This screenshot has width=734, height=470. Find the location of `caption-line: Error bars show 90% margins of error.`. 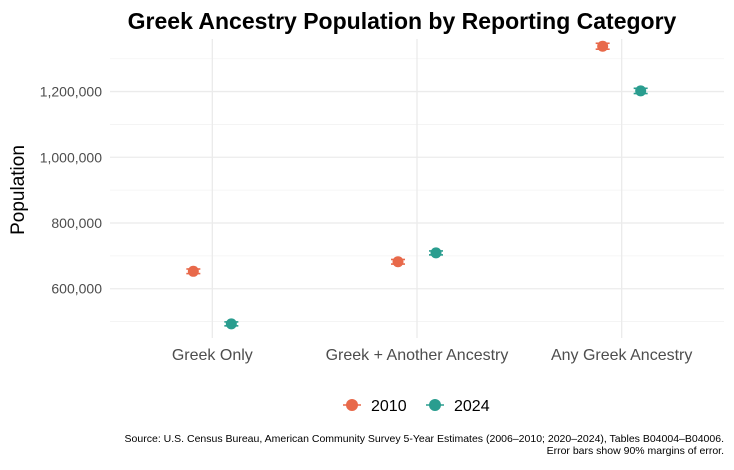

caption-line: Error bars show 90% margins of error. is located at coordinates (635, 451).